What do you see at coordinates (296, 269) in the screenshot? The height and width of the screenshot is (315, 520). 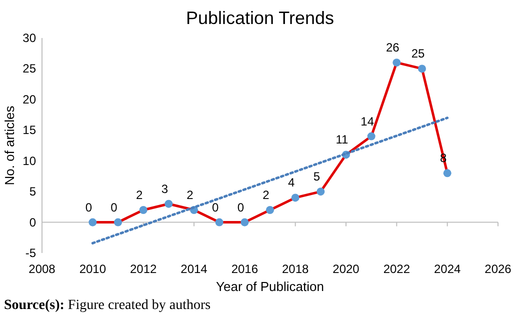 I see `x-tick-label: 2018` at bounding box center [296, 269].